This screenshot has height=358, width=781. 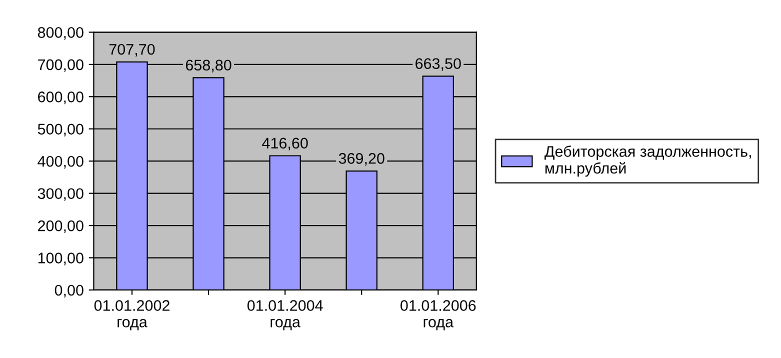 What do you see at coordinates (61, 259) in the screenshot?
I see `y-tick-label: 100,00` at bounding box center [61, 259].